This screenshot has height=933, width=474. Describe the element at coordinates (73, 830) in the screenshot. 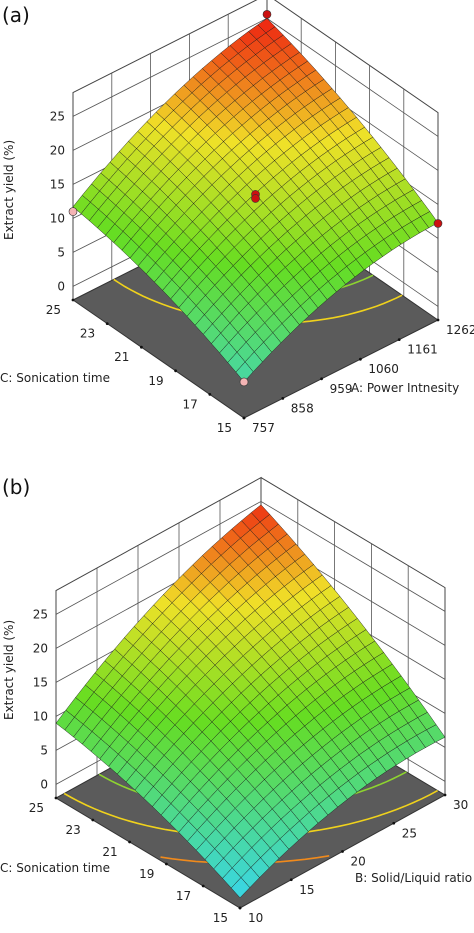

I see `panel-b-y-tick-label: 23` at that location.